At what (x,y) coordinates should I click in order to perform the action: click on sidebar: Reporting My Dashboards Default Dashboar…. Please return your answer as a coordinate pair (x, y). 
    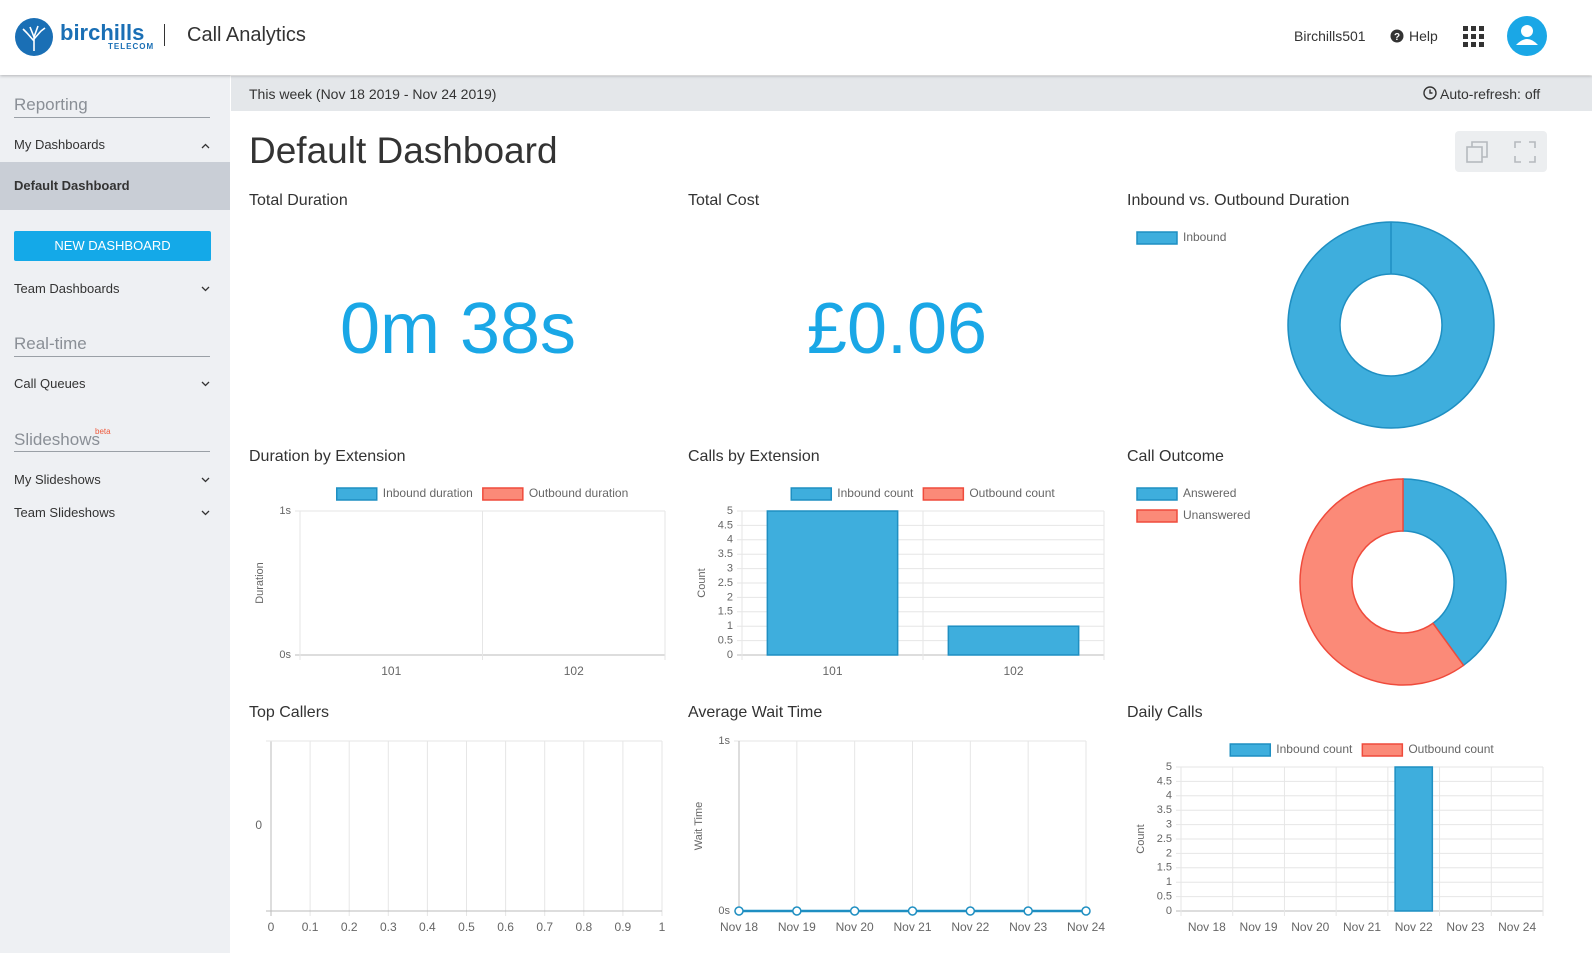
    Looking at the image, I should click on (115, 514).